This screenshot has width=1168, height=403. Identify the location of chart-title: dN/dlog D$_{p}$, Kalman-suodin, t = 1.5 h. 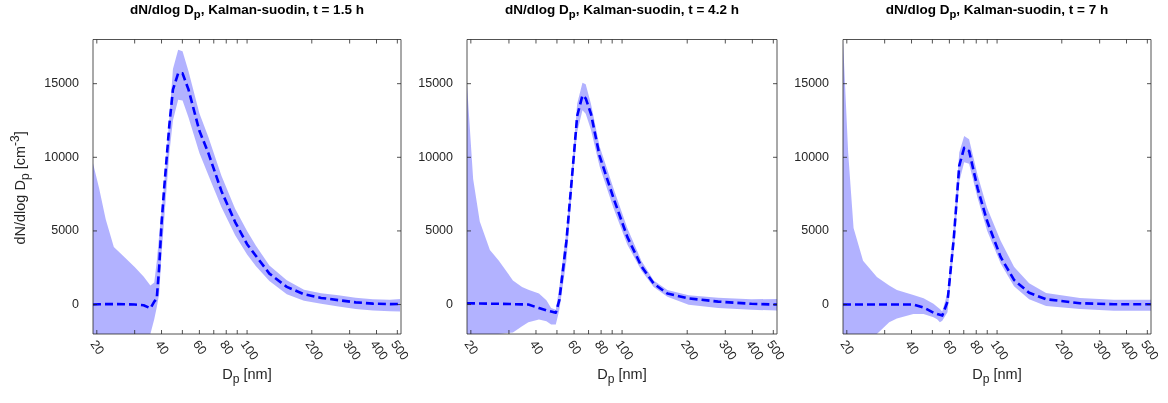
(247, 11).